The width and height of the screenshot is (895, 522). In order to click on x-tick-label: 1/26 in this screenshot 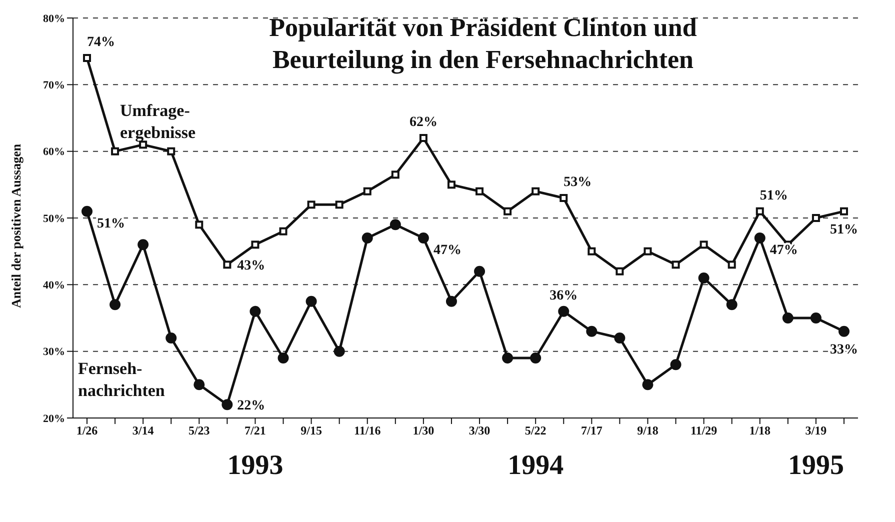, I will do `click(87, 431)`.